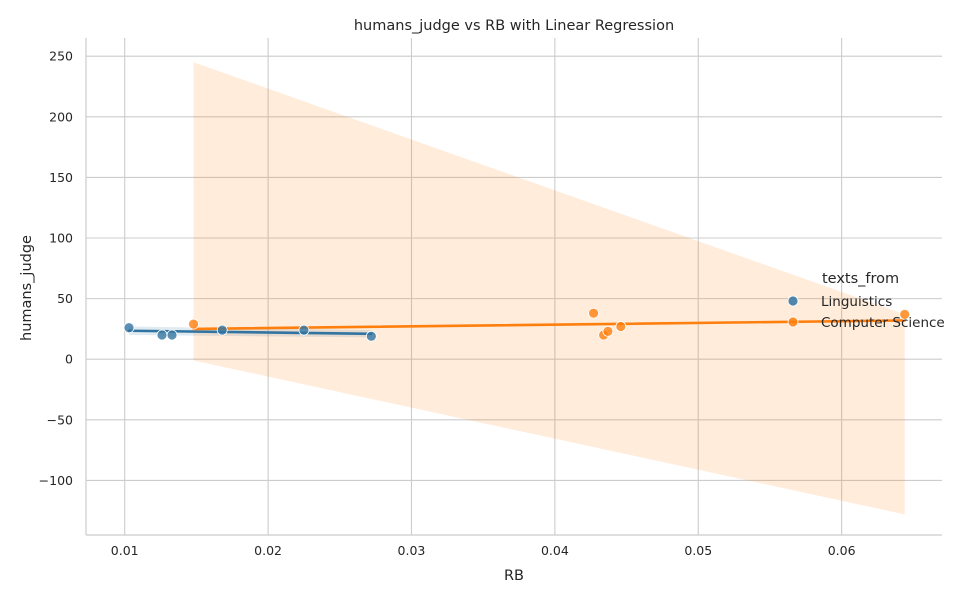 The width and height of the screenshot is (960, 604). I want to click on y-tick-label: 50, so click(65, 298).